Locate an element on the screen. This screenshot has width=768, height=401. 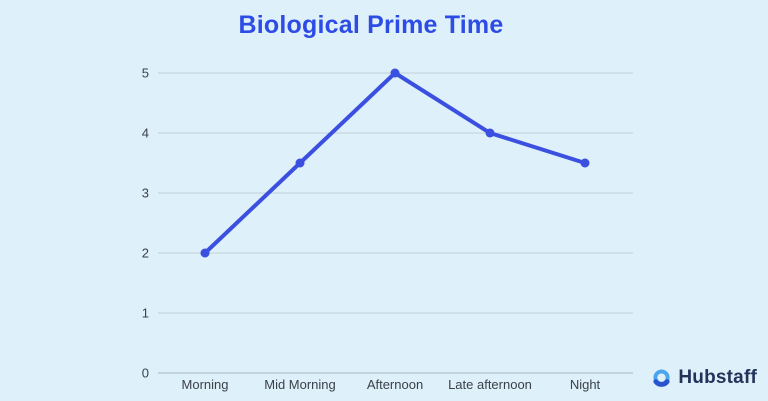
x-tick-label: Mid Morning is located at coordinates (300, 384).